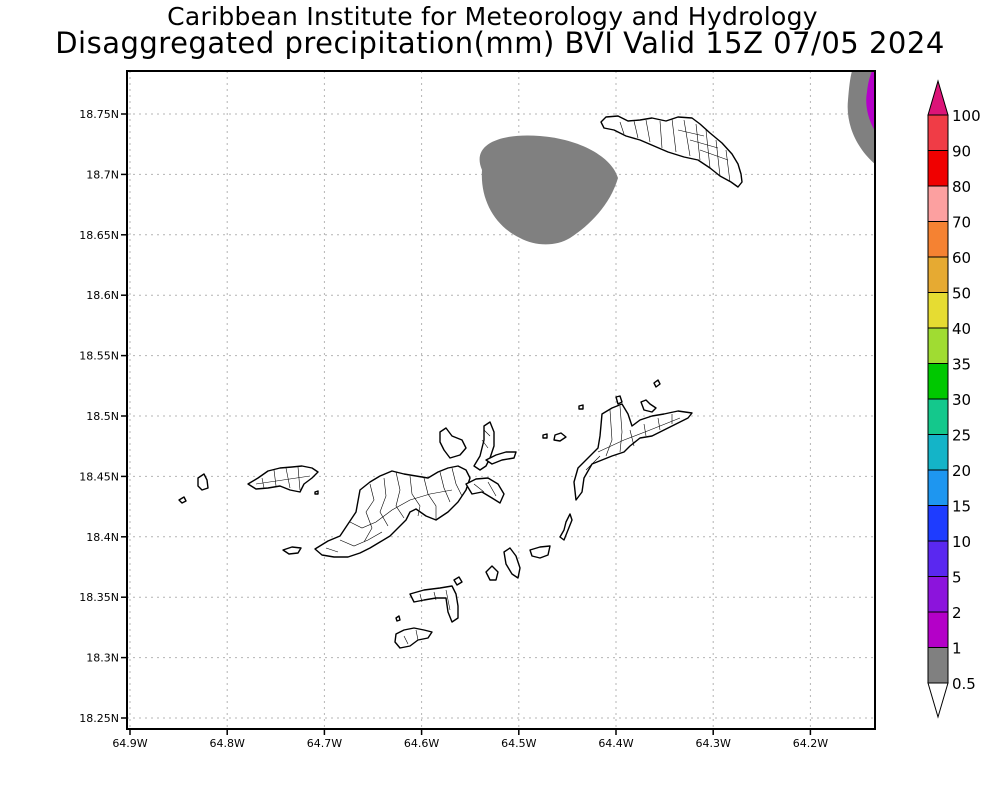 This screenshot has height=800, width=1000. What do you see at coordinates (540, 552) in the screenshot?
I see `island-ginger` at bounding box center [540, 552].